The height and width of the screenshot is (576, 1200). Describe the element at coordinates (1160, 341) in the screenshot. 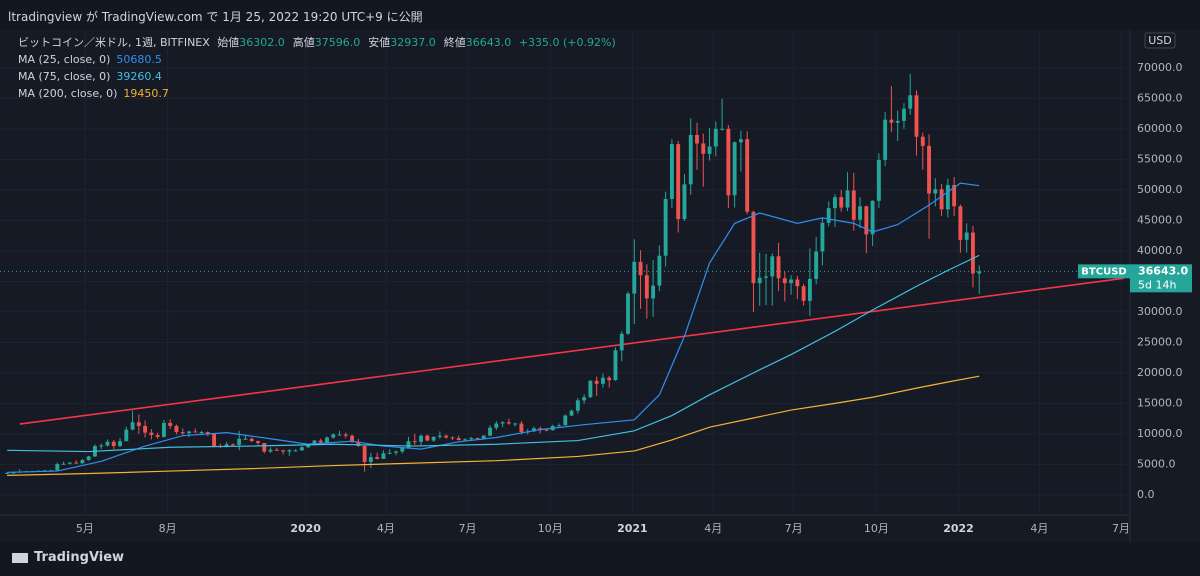

I see `y-tick-label: 25000.0` at that location.